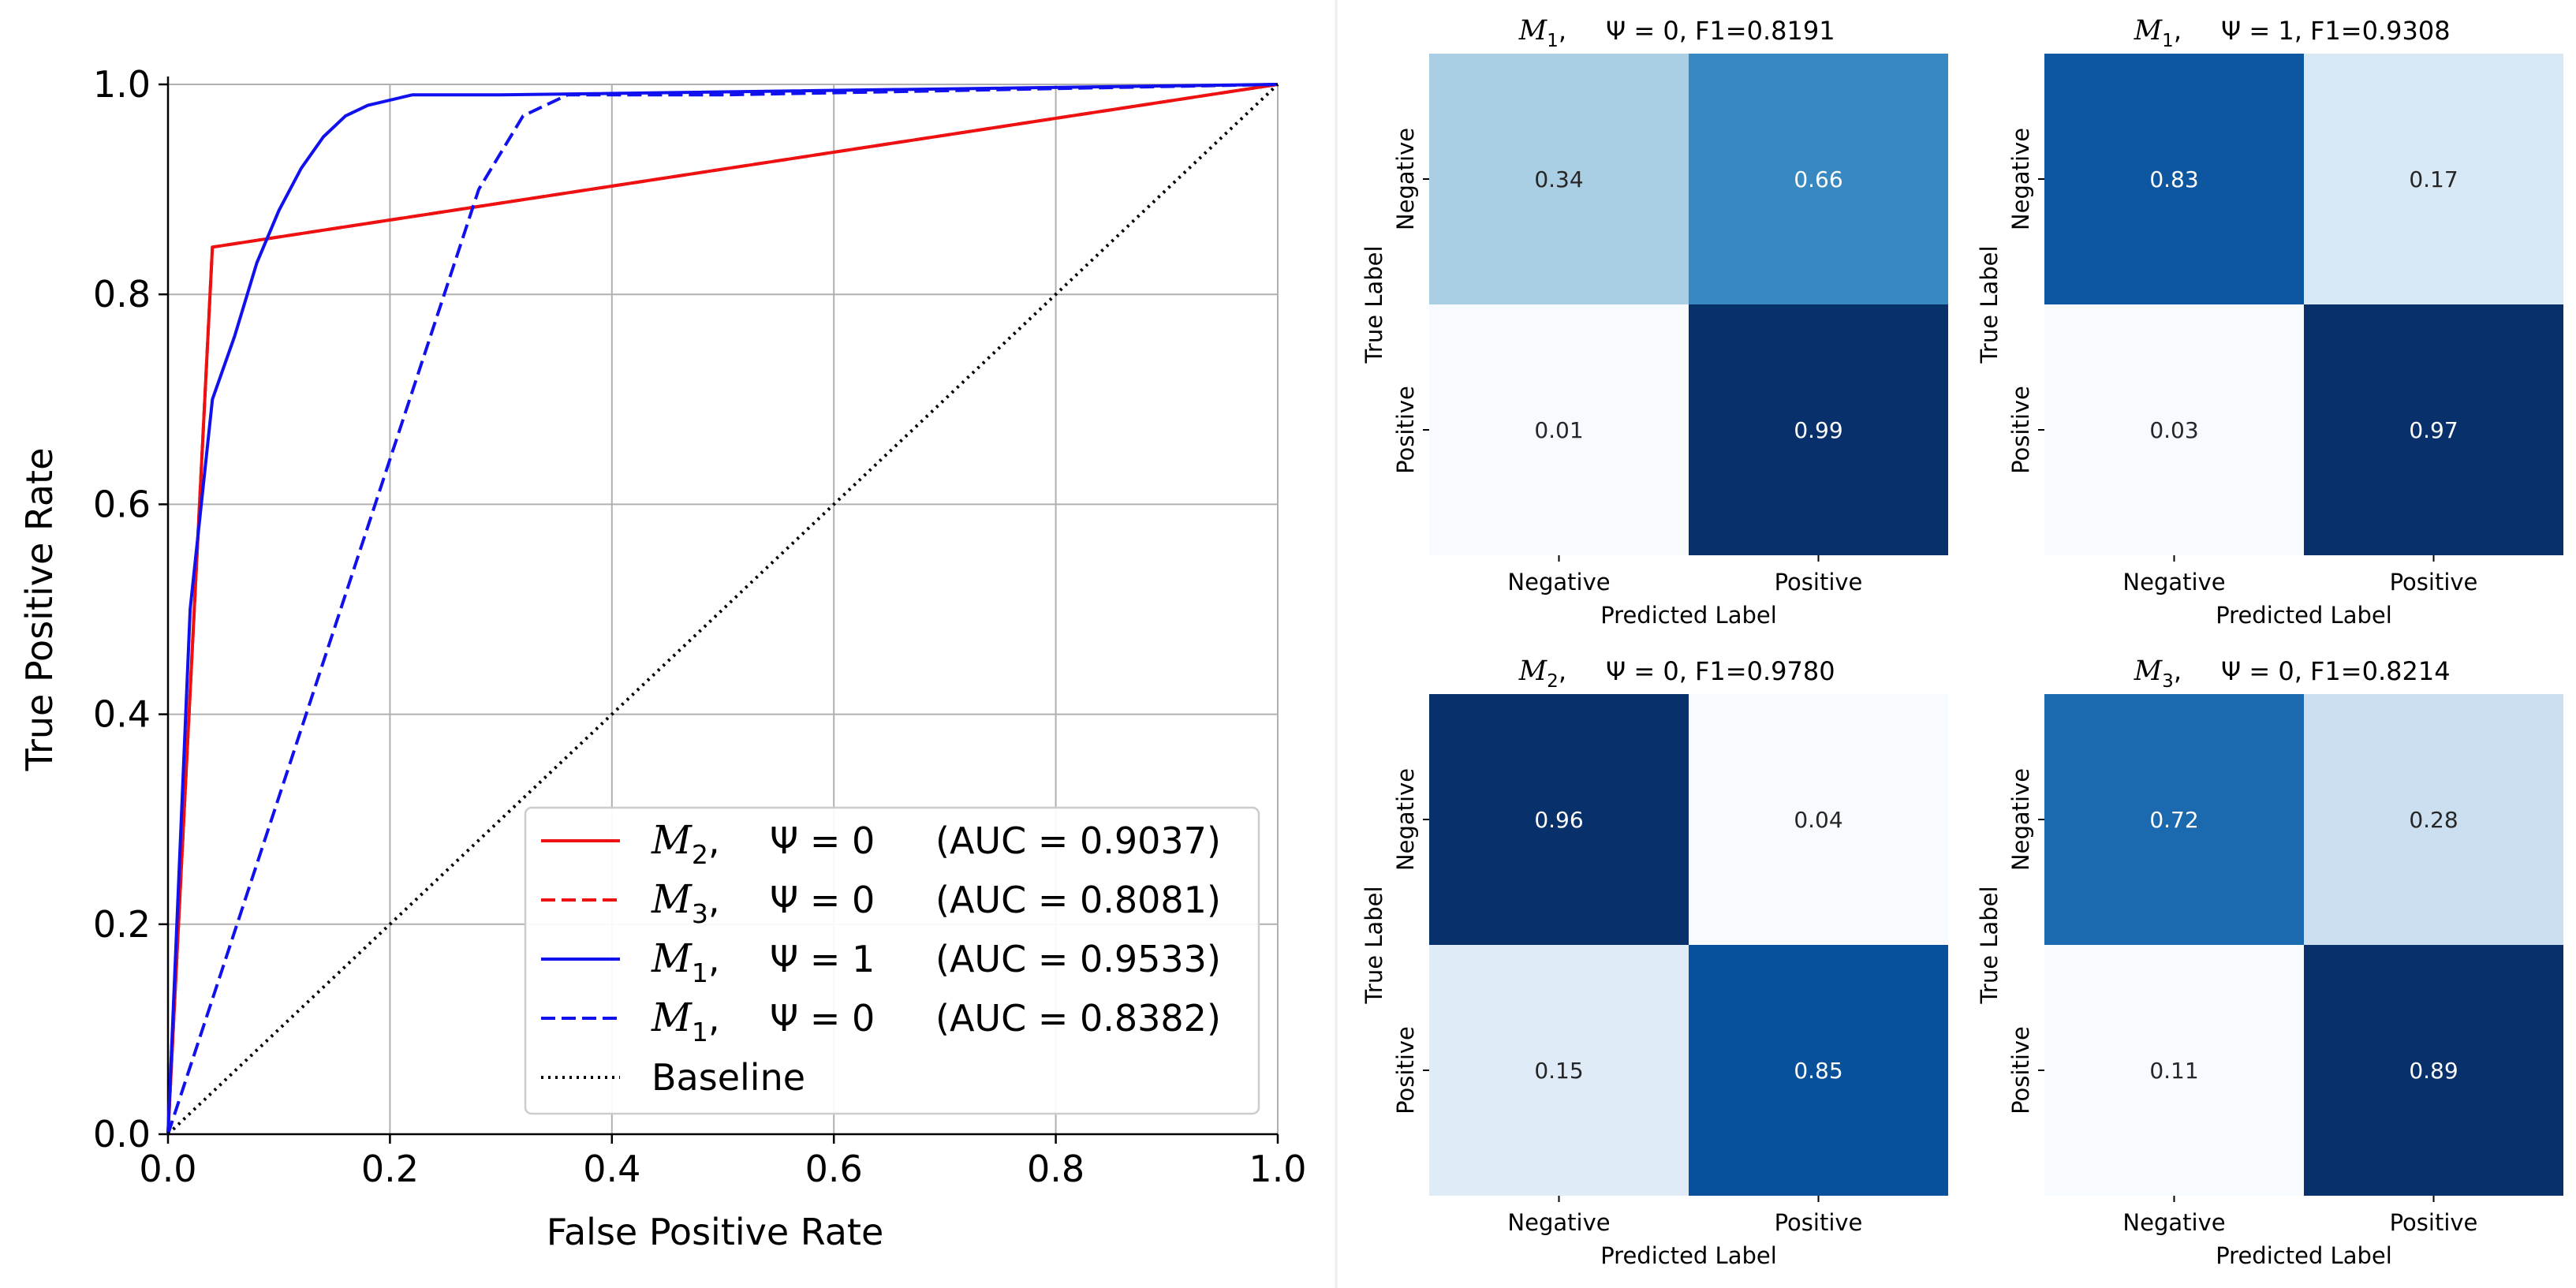 Image resolution: width=2576 pixels, height=1288 pixels. I want to click on heatmap-title-f1: F1=0.9780, so click(1765, 671).